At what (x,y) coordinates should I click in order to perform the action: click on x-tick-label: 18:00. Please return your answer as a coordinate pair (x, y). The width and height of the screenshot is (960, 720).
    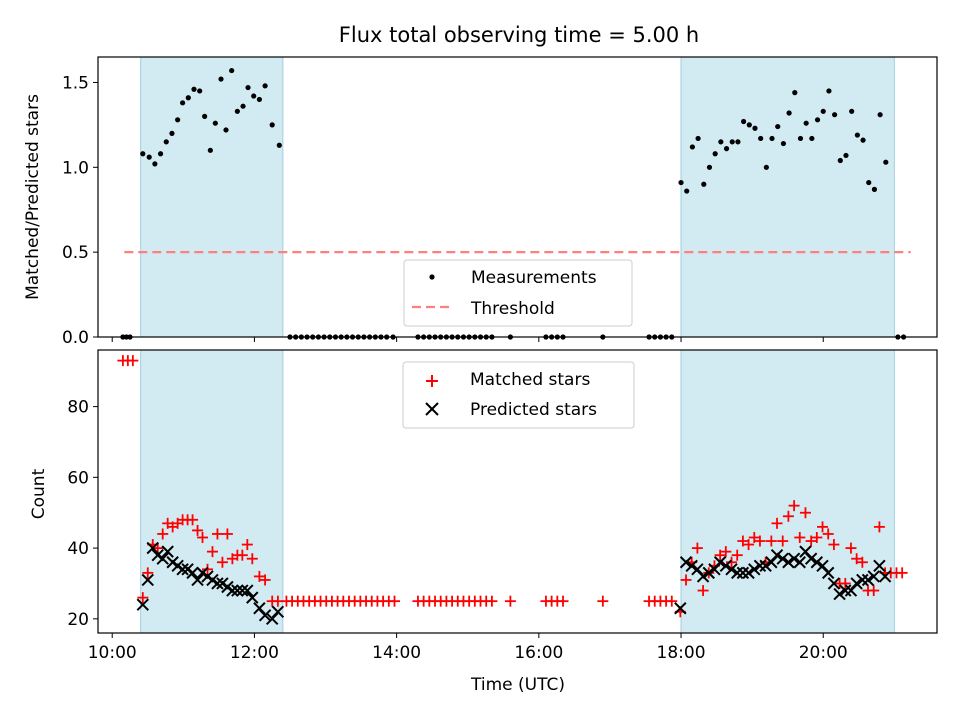
    Looking at the image, I should click on (681, 653).